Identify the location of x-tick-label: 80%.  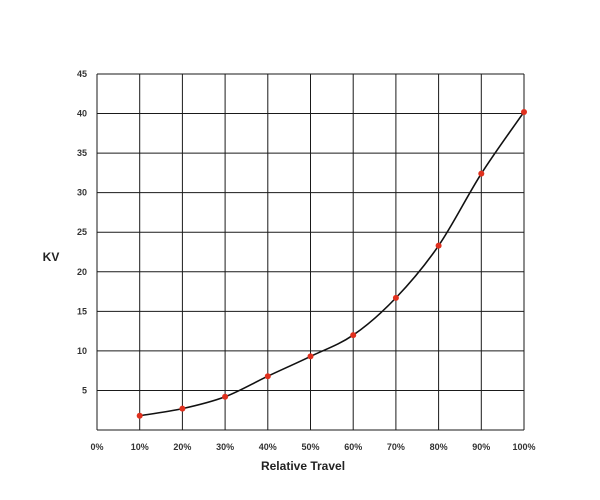
(439, 447).